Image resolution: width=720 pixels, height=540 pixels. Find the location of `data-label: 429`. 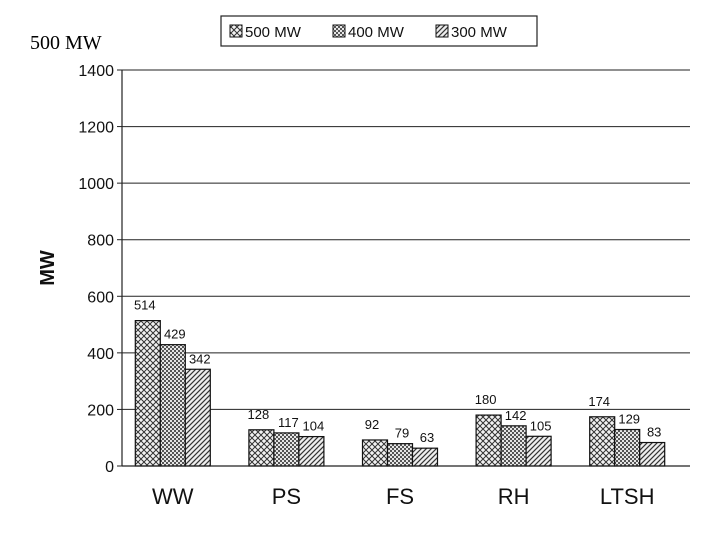

data-label: 429 is located at coordinates (175, 334).